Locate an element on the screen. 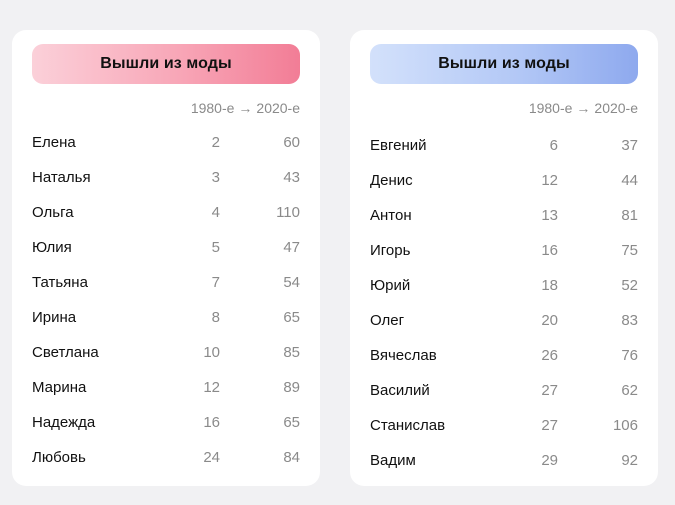 Image resolution: width=675 pixels, height=505 pixels. name-cell: Наталья is located at coordinates (61, 177).